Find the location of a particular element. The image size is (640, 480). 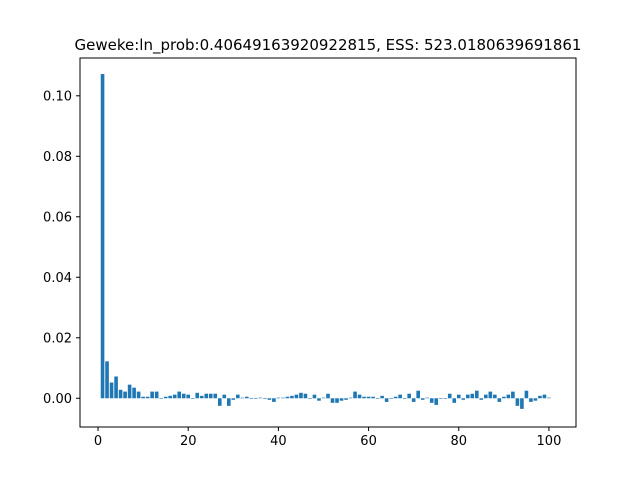

x-tick-label: 20 is located at coordinates (188, 441).